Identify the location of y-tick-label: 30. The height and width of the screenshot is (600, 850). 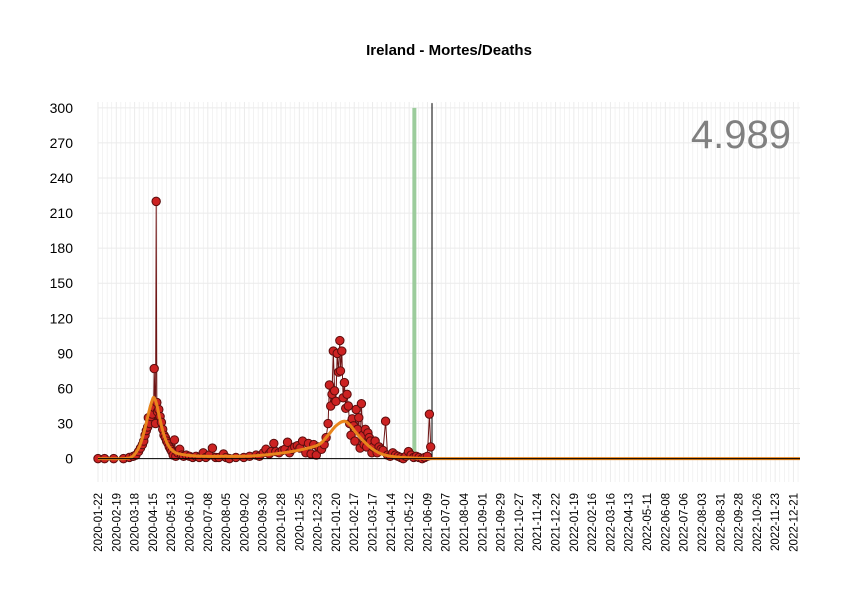
(65, 424).